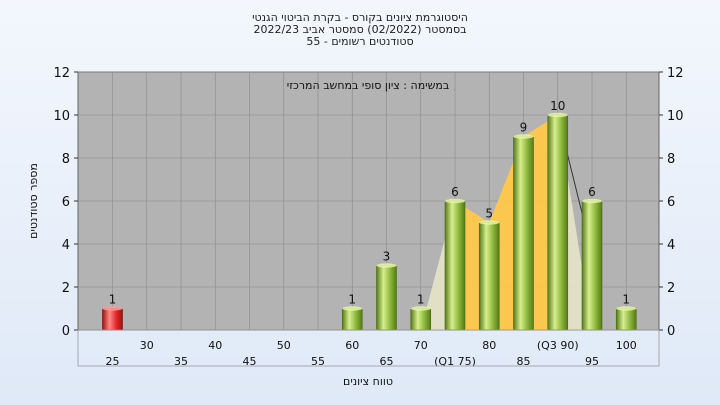 The height and width of the screenshot is (405, 720). What do you see at coordinates (368, 381) in the screenshot?
I see `x-axis-title: טווח ציונים` at bounding box center [368, 381].